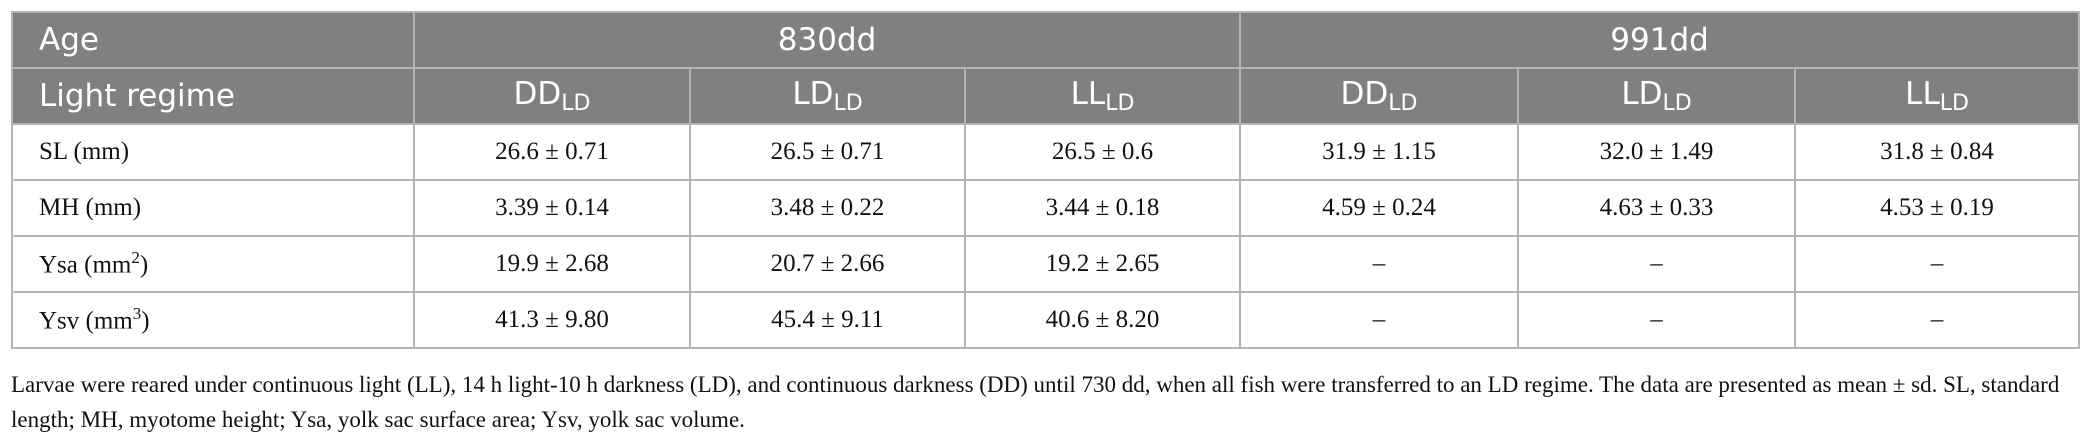 This screenshot has width=2089, height=446. Describe the element at coordinates (1657, 152) in the screenshot. I see `cell: 32.0 ± 1.49` at that location.